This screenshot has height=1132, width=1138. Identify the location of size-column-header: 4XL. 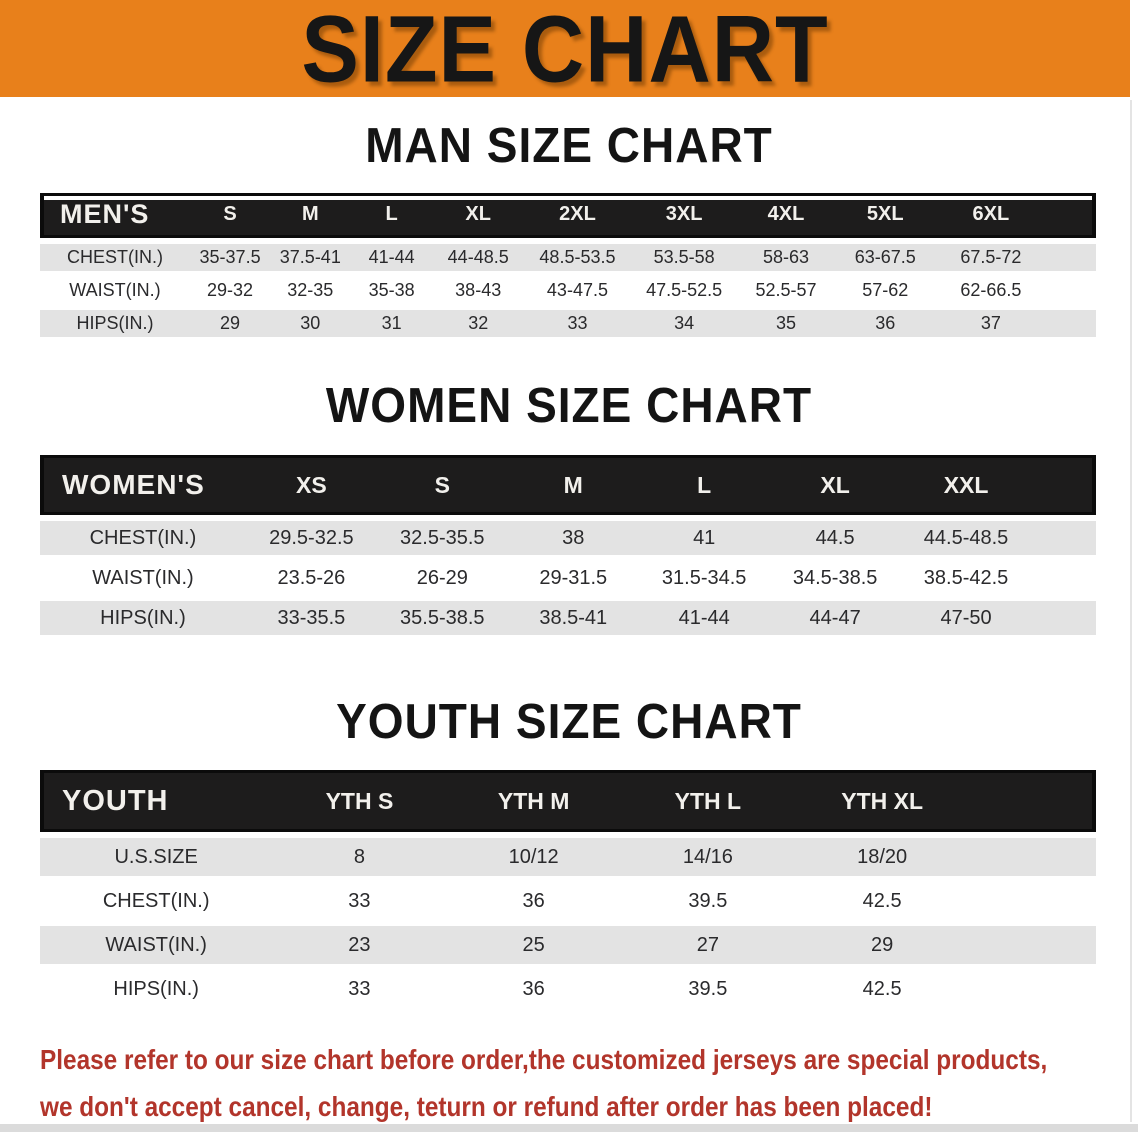
(786, 215).